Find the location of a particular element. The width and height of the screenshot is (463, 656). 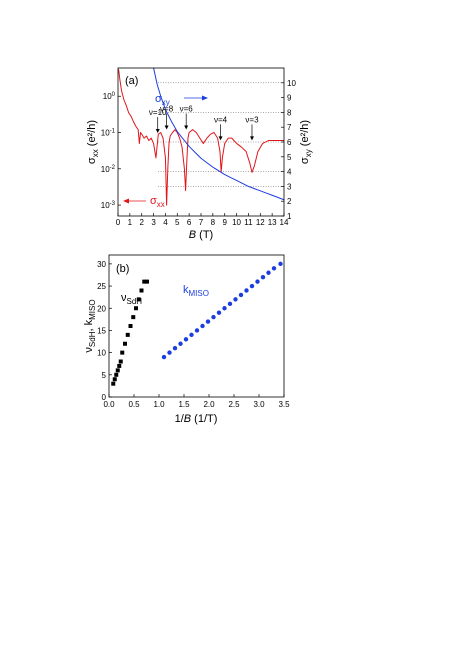

a-left-tick-label: 10-1 is located at coordinates (108, 133).